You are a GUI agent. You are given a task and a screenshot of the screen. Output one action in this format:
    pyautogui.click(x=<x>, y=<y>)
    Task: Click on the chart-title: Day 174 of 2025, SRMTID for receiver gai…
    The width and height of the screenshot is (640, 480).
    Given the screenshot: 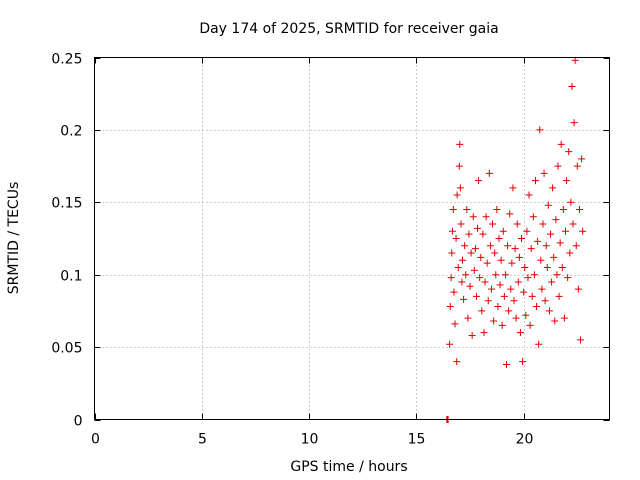 What is the action you would take?
    pyautogui.click(x=348, y=29)
    